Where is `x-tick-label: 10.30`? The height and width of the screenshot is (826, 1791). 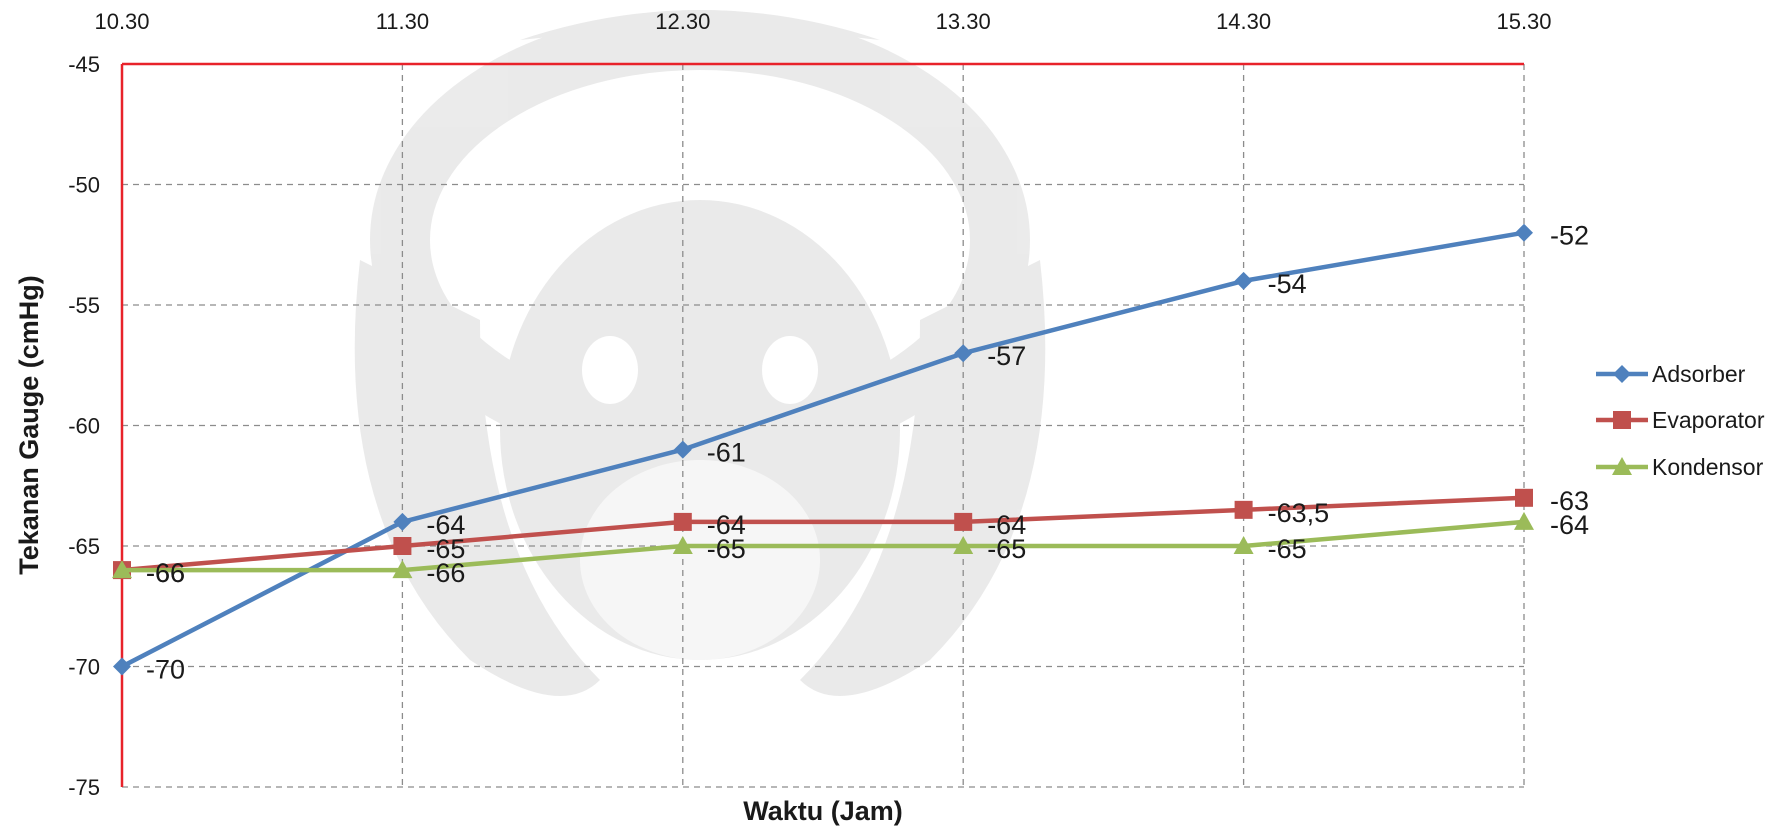
x-tick-label: 10.30 is located at coordinates (121, 21).